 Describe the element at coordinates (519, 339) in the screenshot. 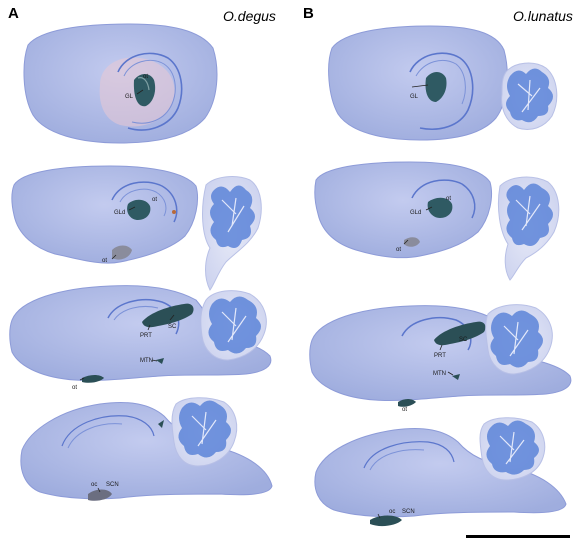

I see `cerebellum-b3` at that location.